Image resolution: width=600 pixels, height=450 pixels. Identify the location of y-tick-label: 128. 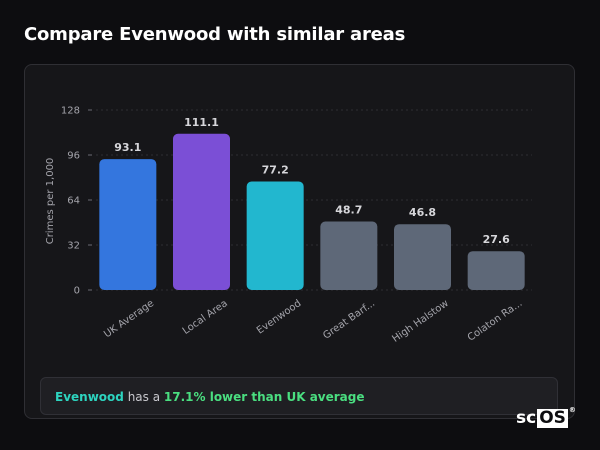
(70, 111).